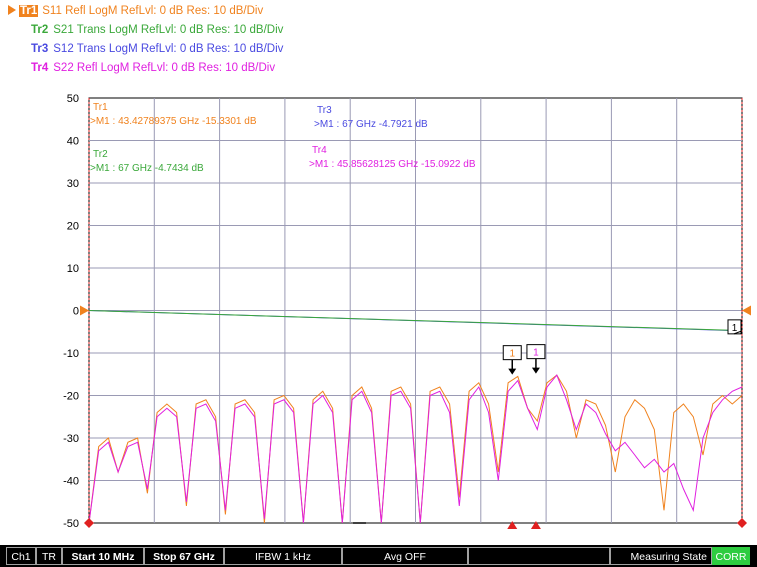 The height and width of the screenshot is (567, 757). Describe the element at coordinates (73, 227) in the screenshot. I see `y-tick-label: 20` at that location.